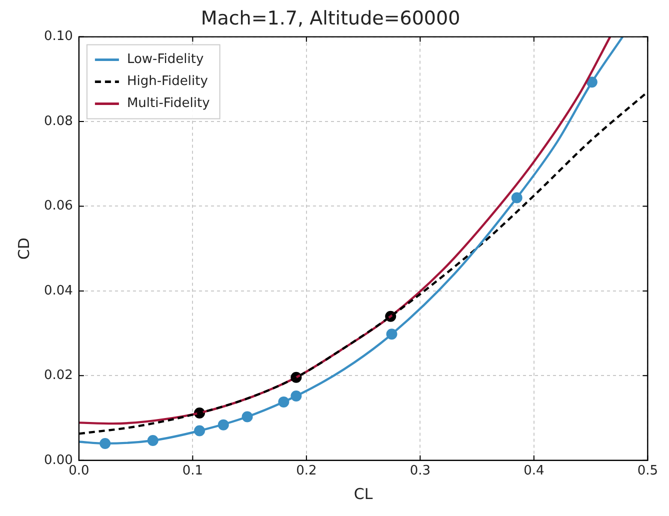  Describe the element at coordinates (534, 471) in the screenshot. I see `x-tick-label: 0.4` at that location.